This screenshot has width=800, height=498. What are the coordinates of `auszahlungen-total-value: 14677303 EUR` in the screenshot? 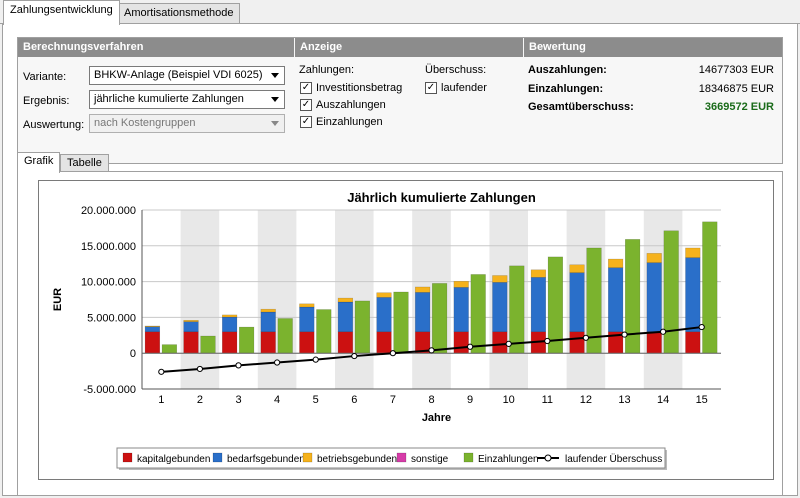 It's located at (736, 70).